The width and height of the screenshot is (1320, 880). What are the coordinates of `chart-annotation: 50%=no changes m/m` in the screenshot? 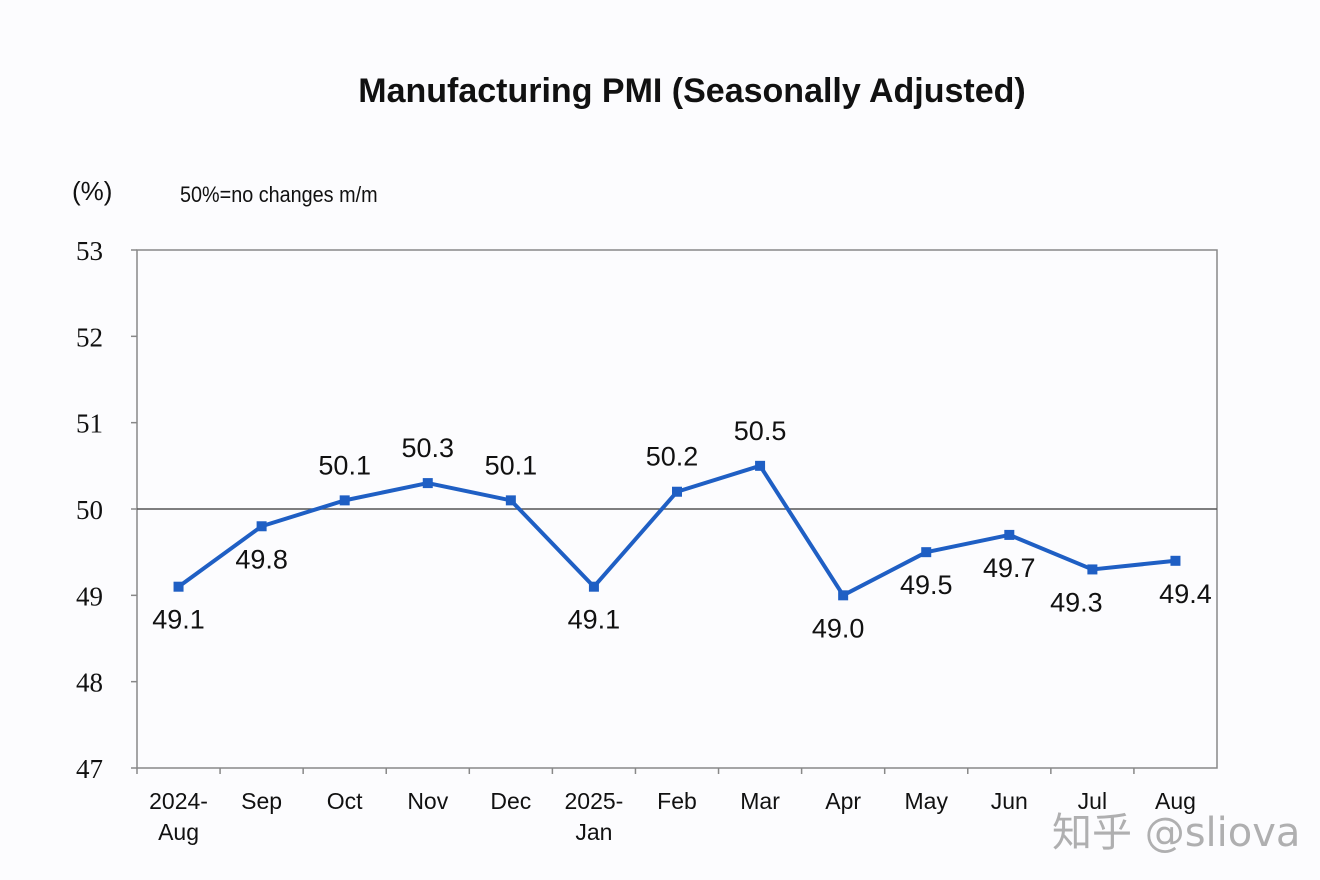 It's located at (279, 194).